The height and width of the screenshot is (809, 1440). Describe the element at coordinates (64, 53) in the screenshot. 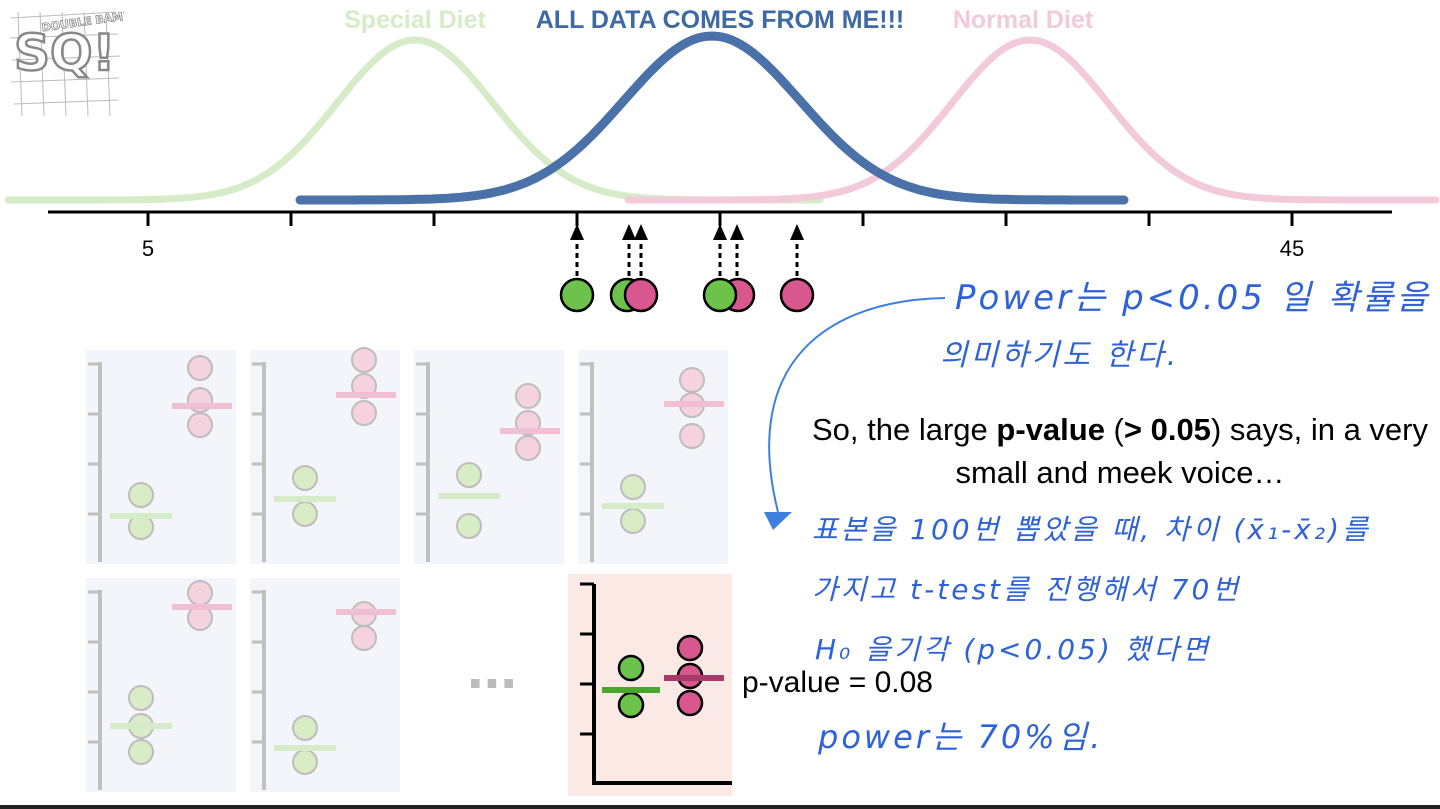

I see `logo-letters: SQ!` at that location.